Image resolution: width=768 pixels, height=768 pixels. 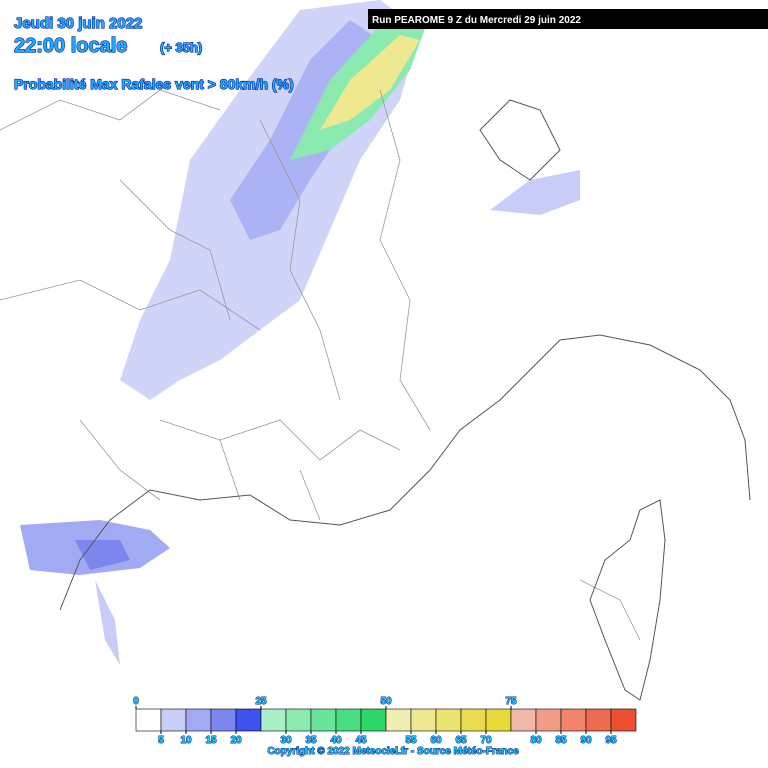 What do you see at coordinates (336, 740) in the screenshot?
I see `legend-label: 40` at bounding box center [336, 740].